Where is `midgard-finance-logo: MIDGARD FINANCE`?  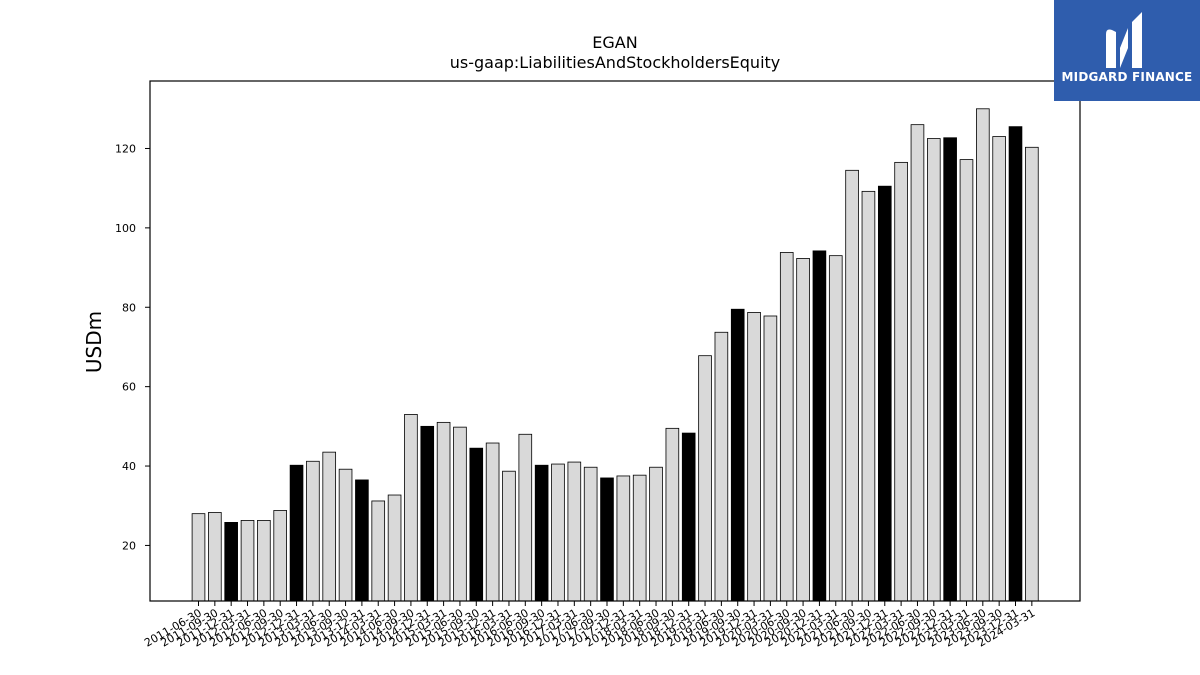
midgard-finance-logo: MIDGARD FINANCE is located at coordinates (1127, 50).